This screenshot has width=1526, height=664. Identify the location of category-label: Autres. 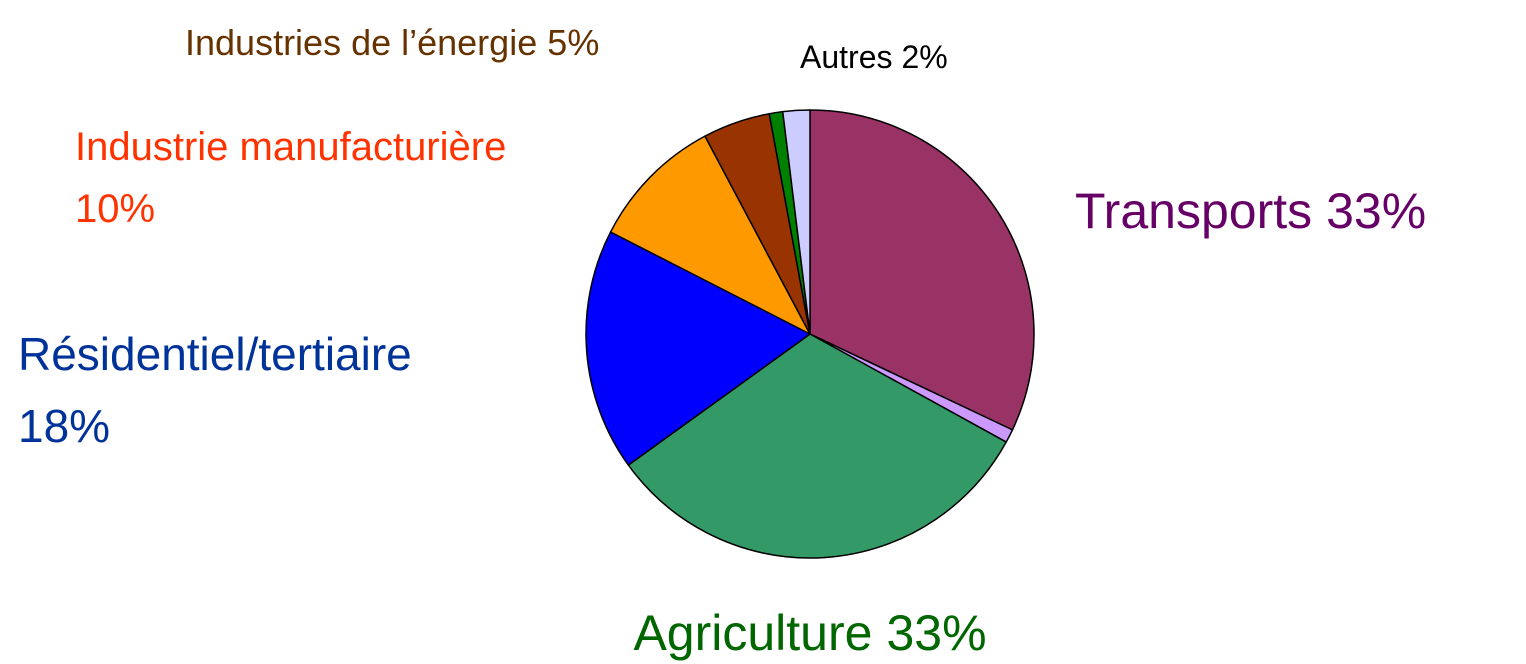
(846, 57).